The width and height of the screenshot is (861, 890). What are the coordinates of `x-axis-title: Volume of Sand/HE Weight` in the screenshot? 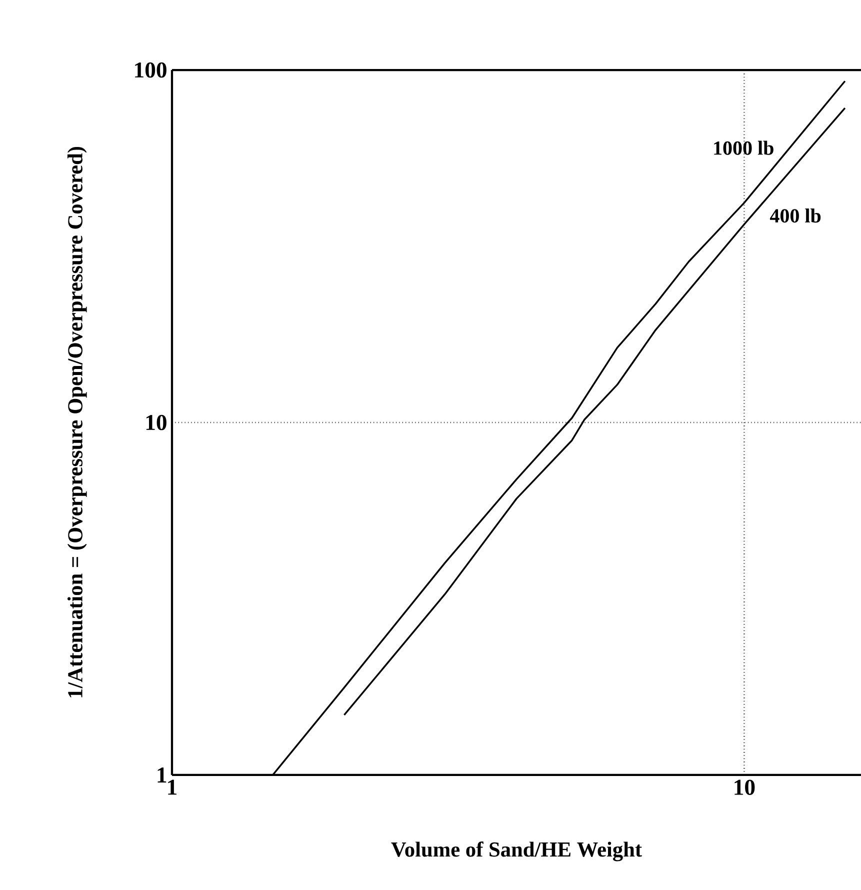 It's located at (516, 851).